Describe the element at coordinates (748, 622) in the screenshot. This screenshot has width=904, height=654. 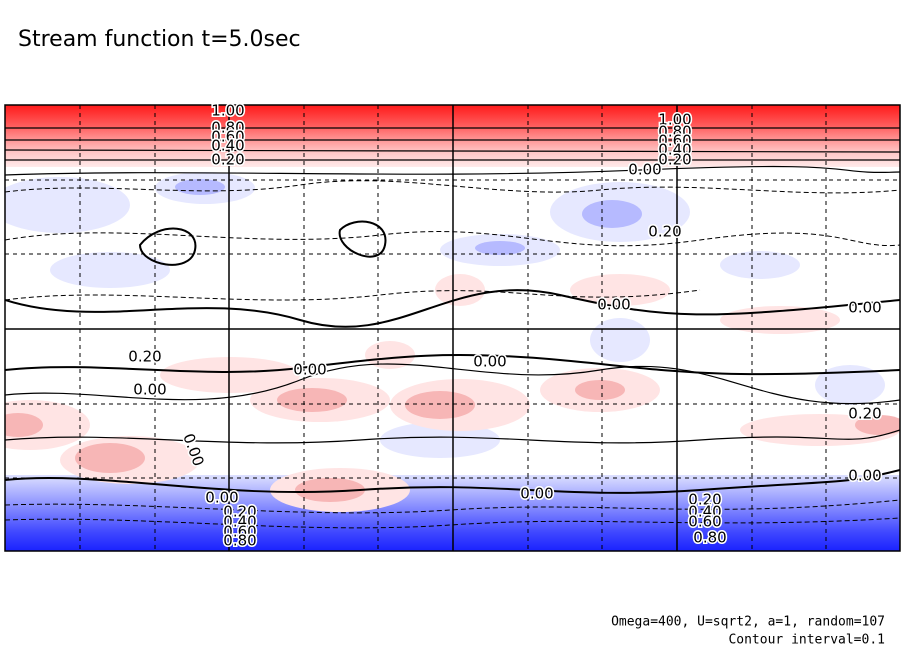
I see `annotation: Omega=400, U=sqrt2, a=1, random=107` at that location.